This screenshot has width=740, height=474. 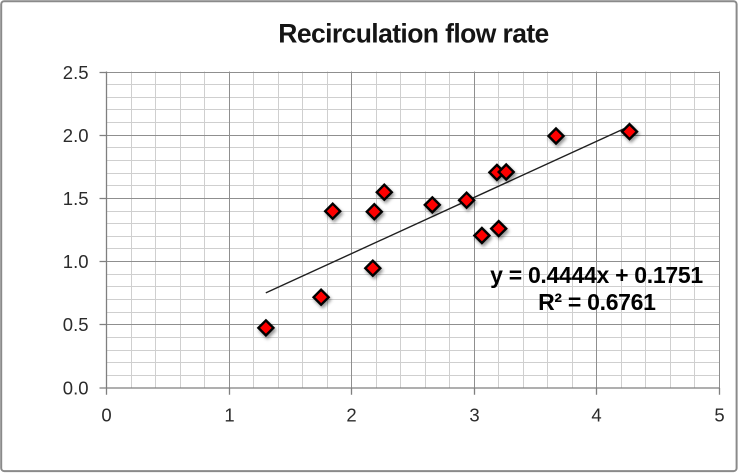 What do you see at coordinates (596, 275) in the screenshot?
I see `svg-text: y = 0.4444x + 0.1751` at bounding box center [596, 275].